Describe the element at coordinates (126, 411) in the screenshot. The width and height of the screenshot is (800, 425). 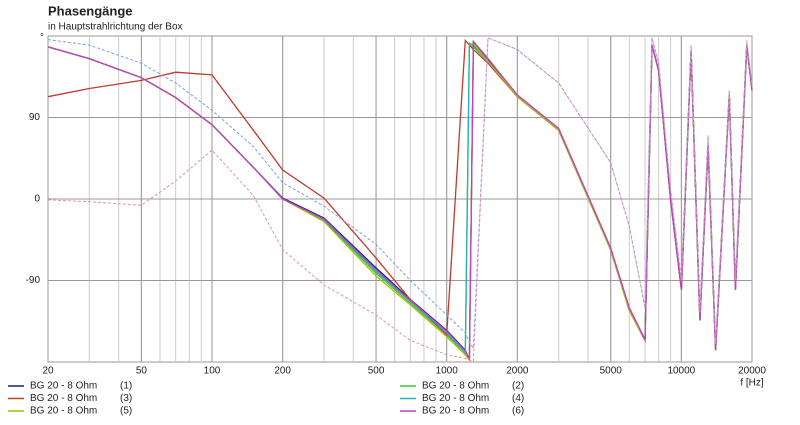
I see `legend-number: (5)` at that location.